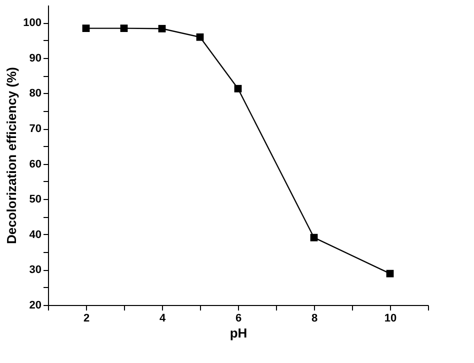 The width and height of the screenshot is (474, 363). What do you see at coordinates (162, 318) in the screenshot?
I see `x-tick-label: 4` at bounding box center [162, 318].